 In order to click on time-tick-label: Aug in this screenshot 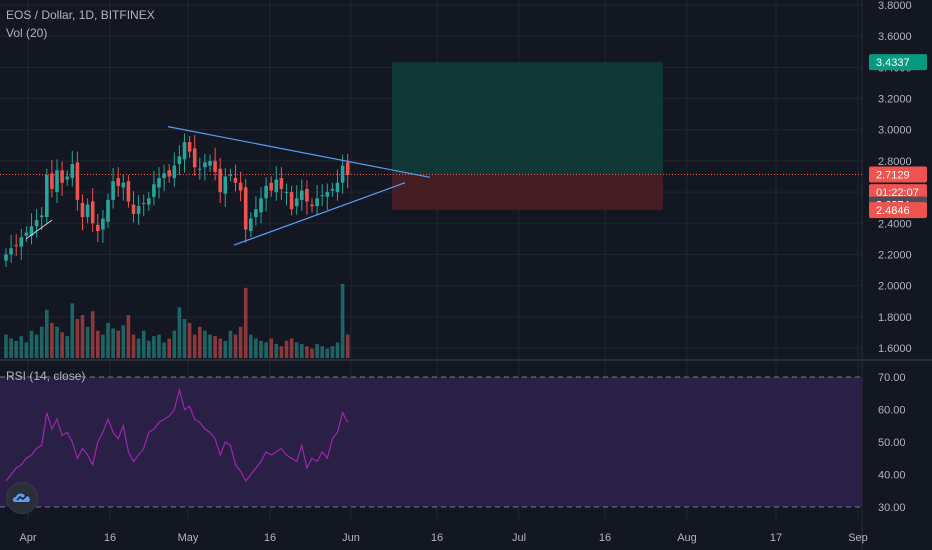, I will do `click(687, 538)`.